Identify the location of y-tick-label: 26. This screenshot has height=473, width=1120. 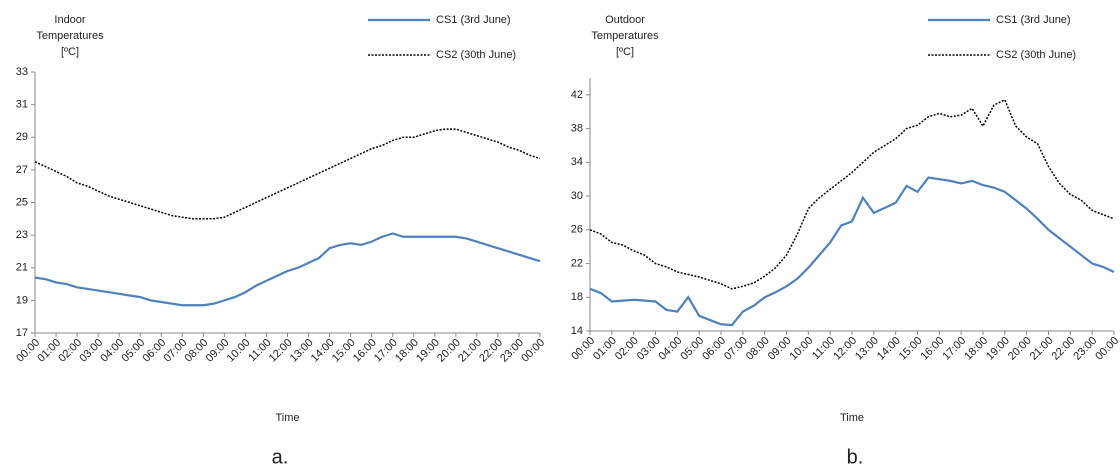
(577, 230).